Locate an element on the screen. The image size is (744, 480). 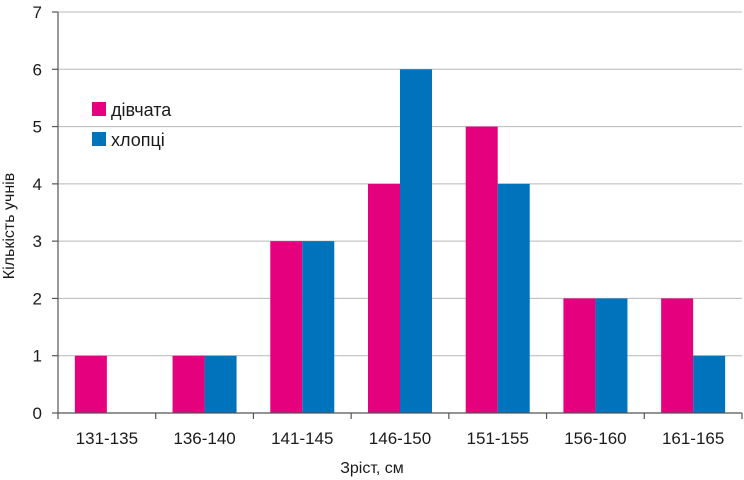
y-tick-label: 2 is located at coordinates (37, 298).